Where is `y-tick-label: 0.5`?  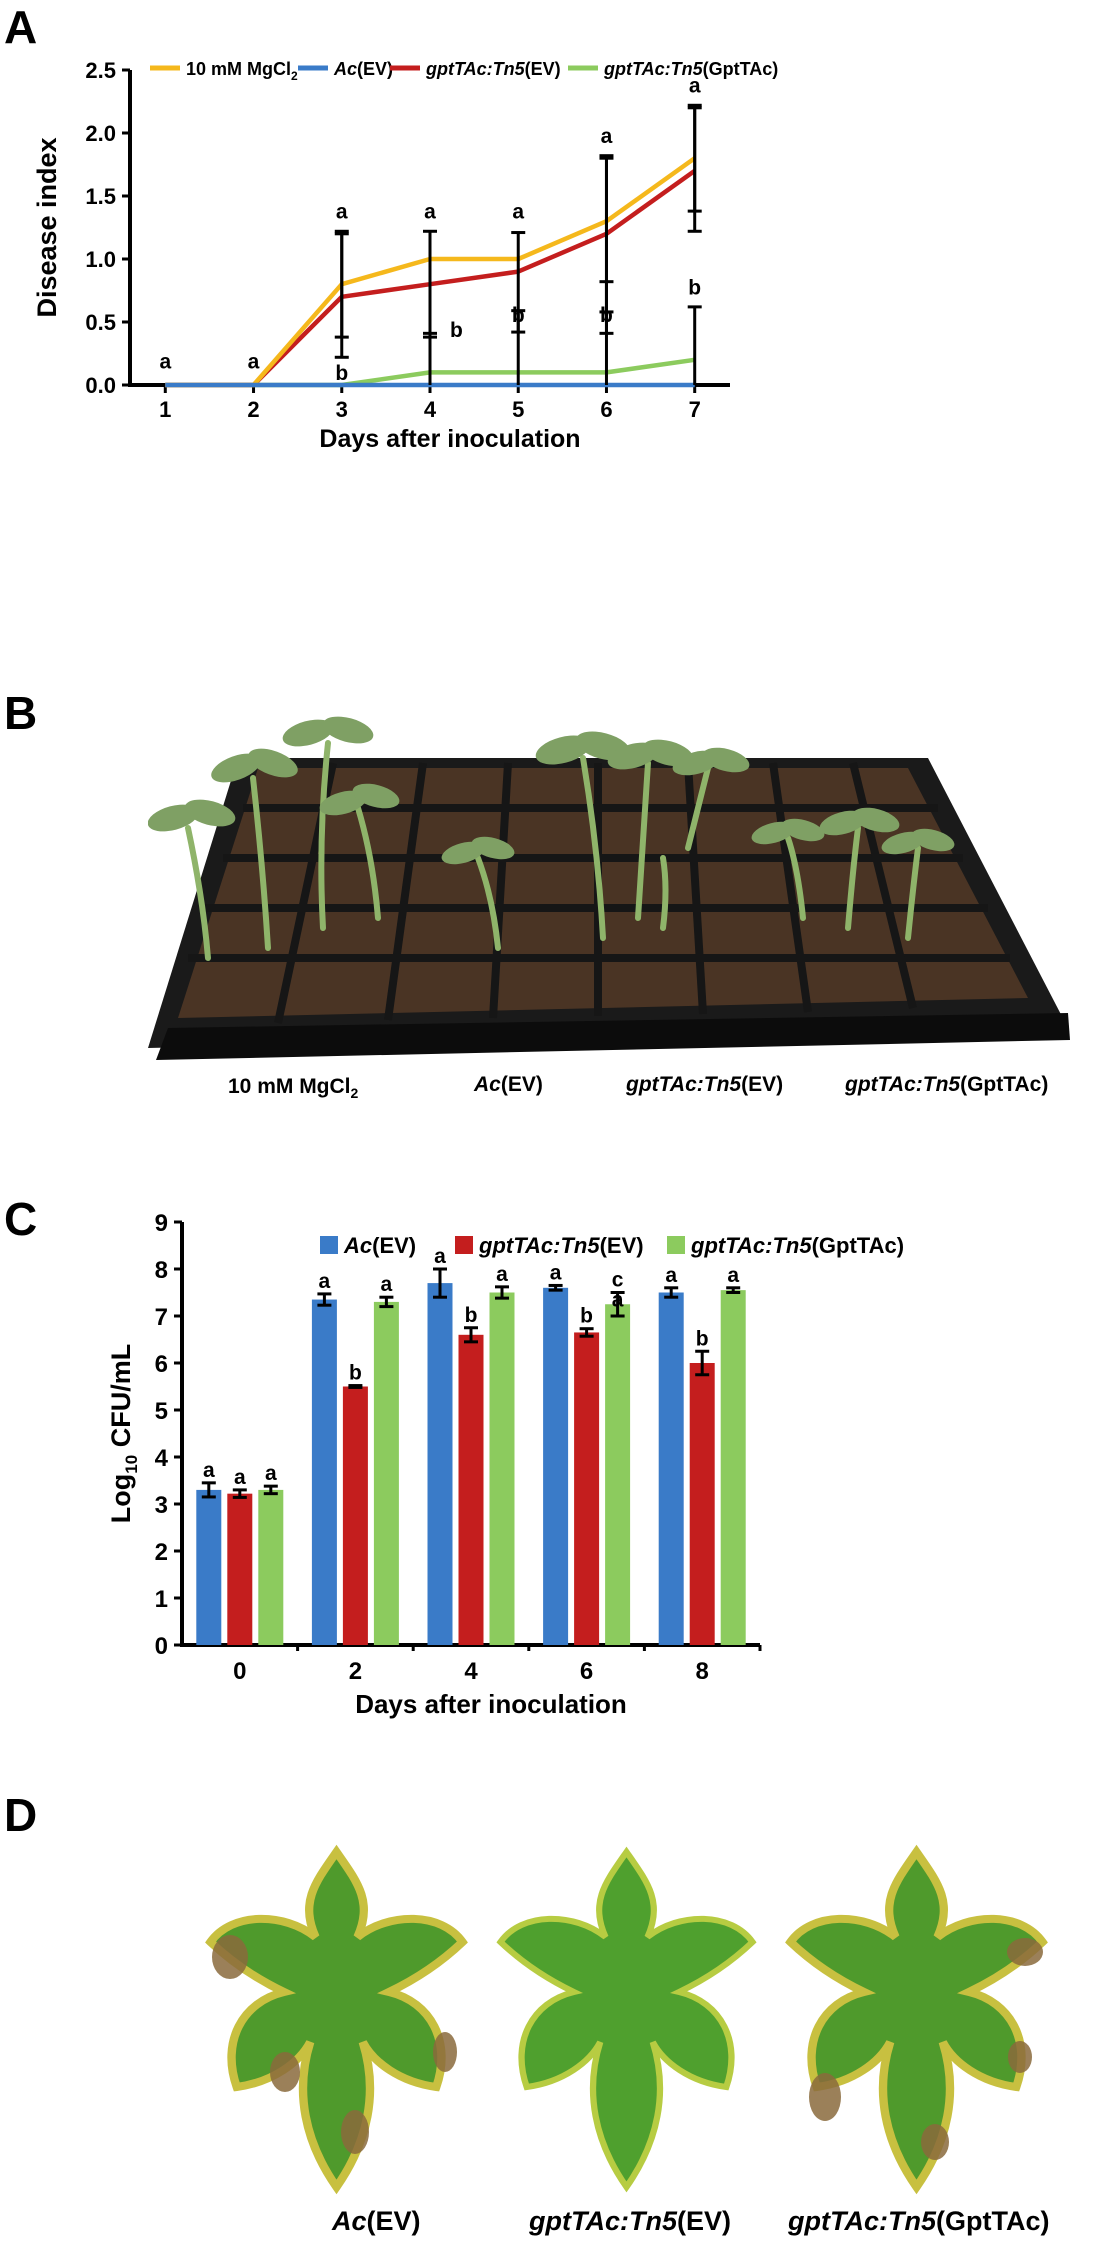 y-tick-label: 0.5 is located at coordinates (100, 322).